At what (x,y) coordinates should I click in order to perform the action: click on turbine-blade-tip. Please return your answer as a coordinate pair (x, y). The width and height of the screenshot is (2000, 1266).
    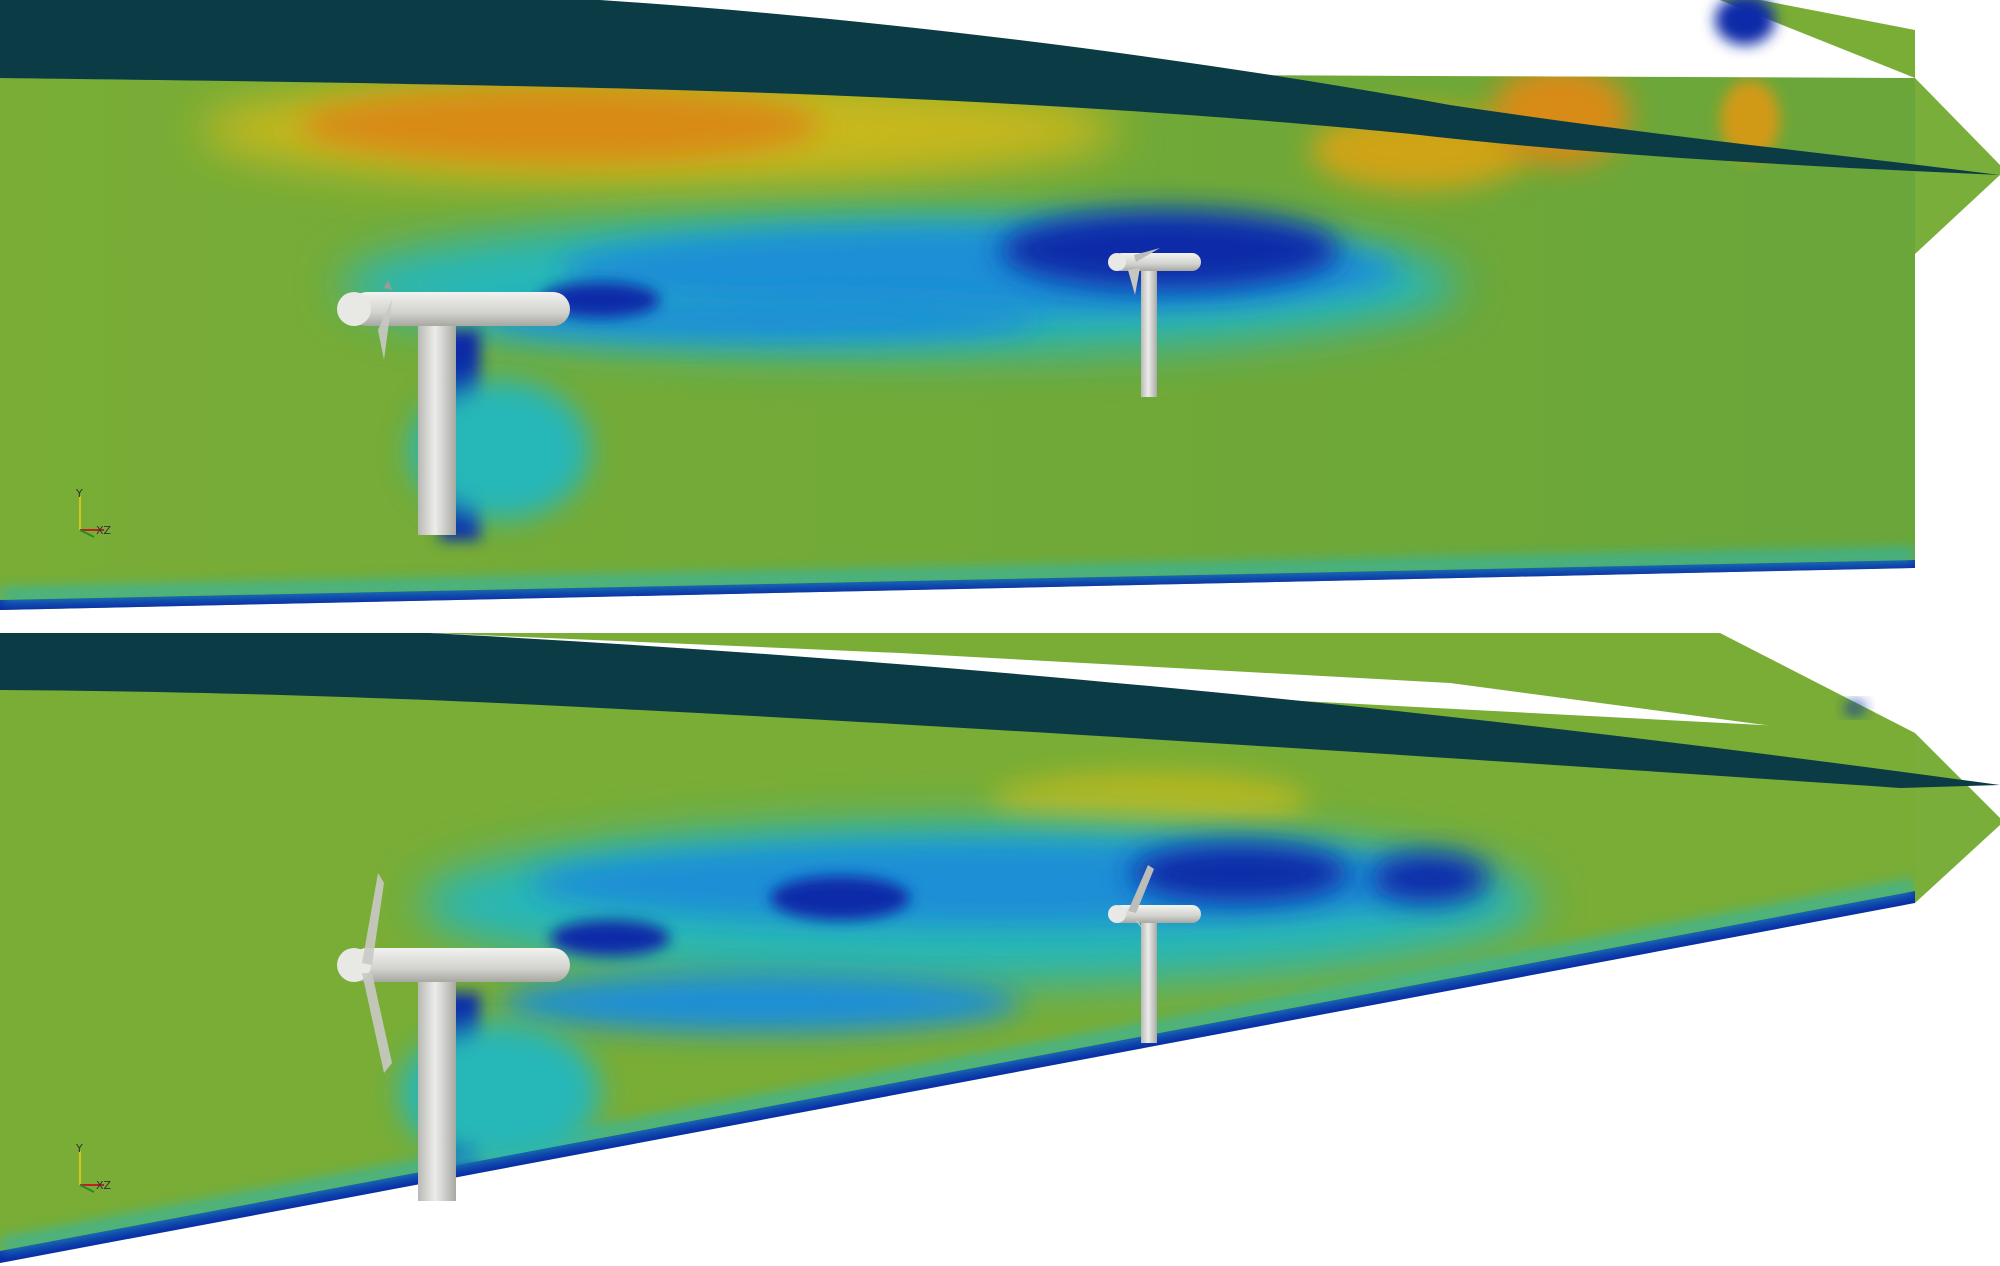
    Looking at the image, I should click on (388, 285).